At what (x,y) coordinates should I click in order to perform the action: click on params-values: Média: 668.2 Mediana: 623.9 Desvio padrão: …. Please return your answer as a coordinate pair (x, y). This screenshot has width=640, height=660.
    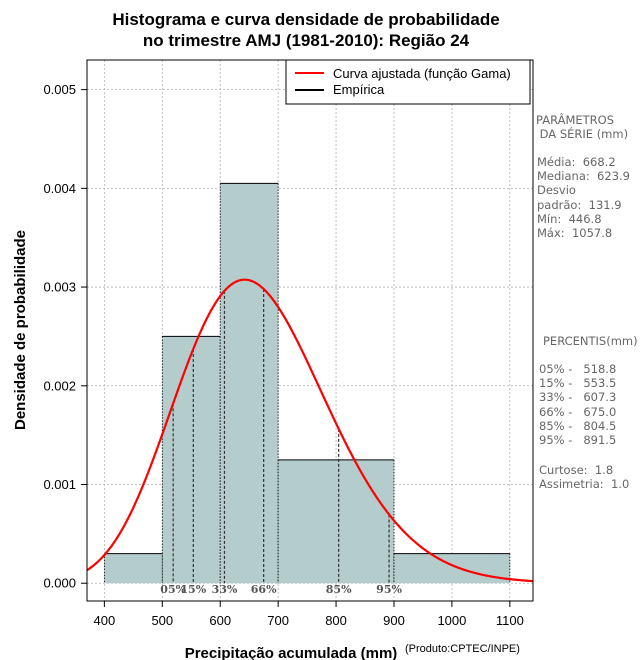
    Looking at the image, I should click on (583, 197).